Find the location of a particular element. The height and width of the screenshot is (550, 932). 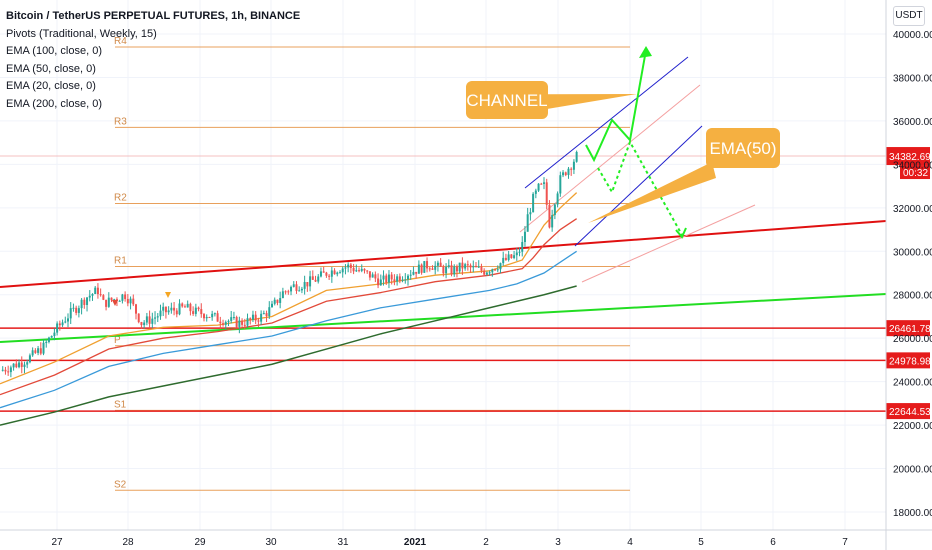

indicator-ema200: EMA (200, close, 0) is located at coordinates (54, 103).